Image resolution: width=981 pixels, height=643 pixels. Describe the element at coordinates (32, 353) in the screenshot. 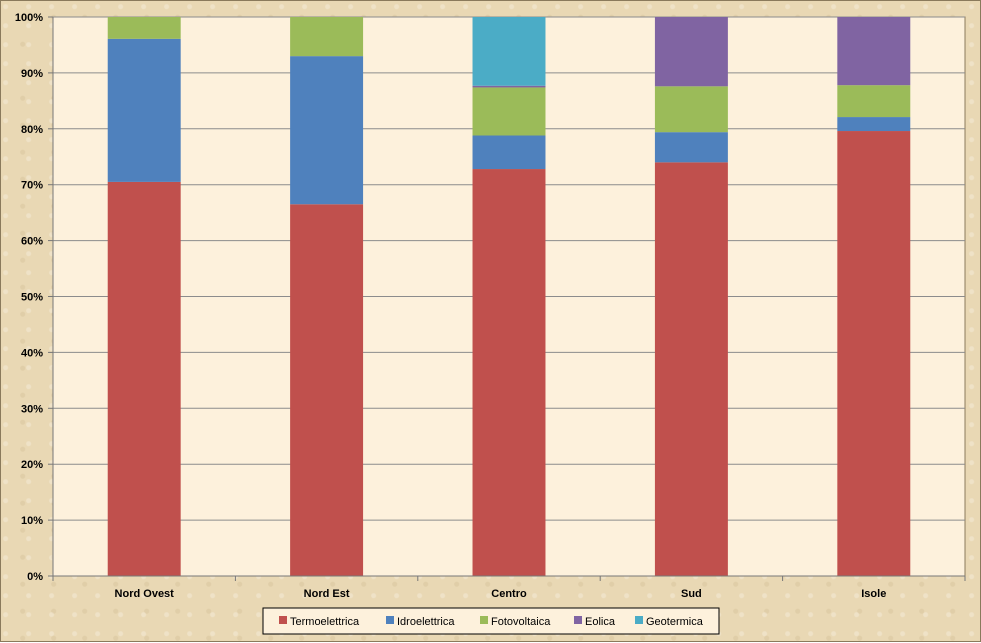

I see `y-tick-label: 40%` at that location.